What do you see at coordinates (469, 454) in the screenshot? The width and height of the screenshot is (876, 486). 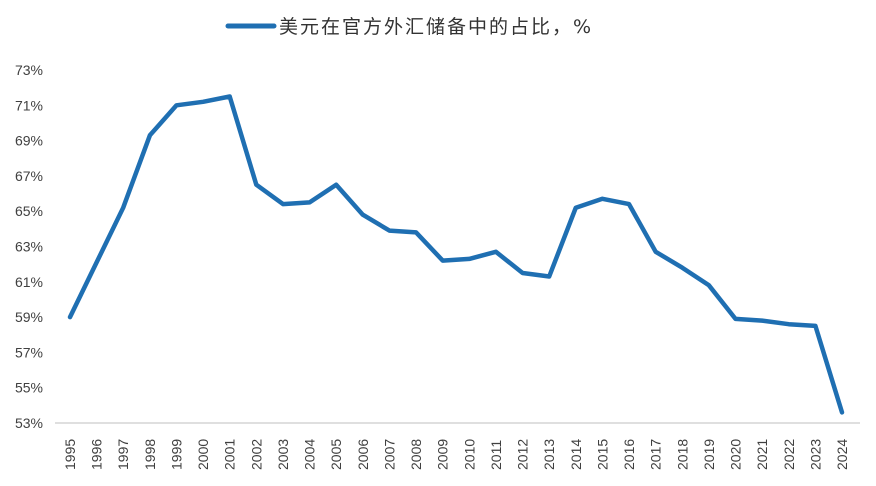 I see `x-tick-label: 2010` at bounding box center [469, 454].